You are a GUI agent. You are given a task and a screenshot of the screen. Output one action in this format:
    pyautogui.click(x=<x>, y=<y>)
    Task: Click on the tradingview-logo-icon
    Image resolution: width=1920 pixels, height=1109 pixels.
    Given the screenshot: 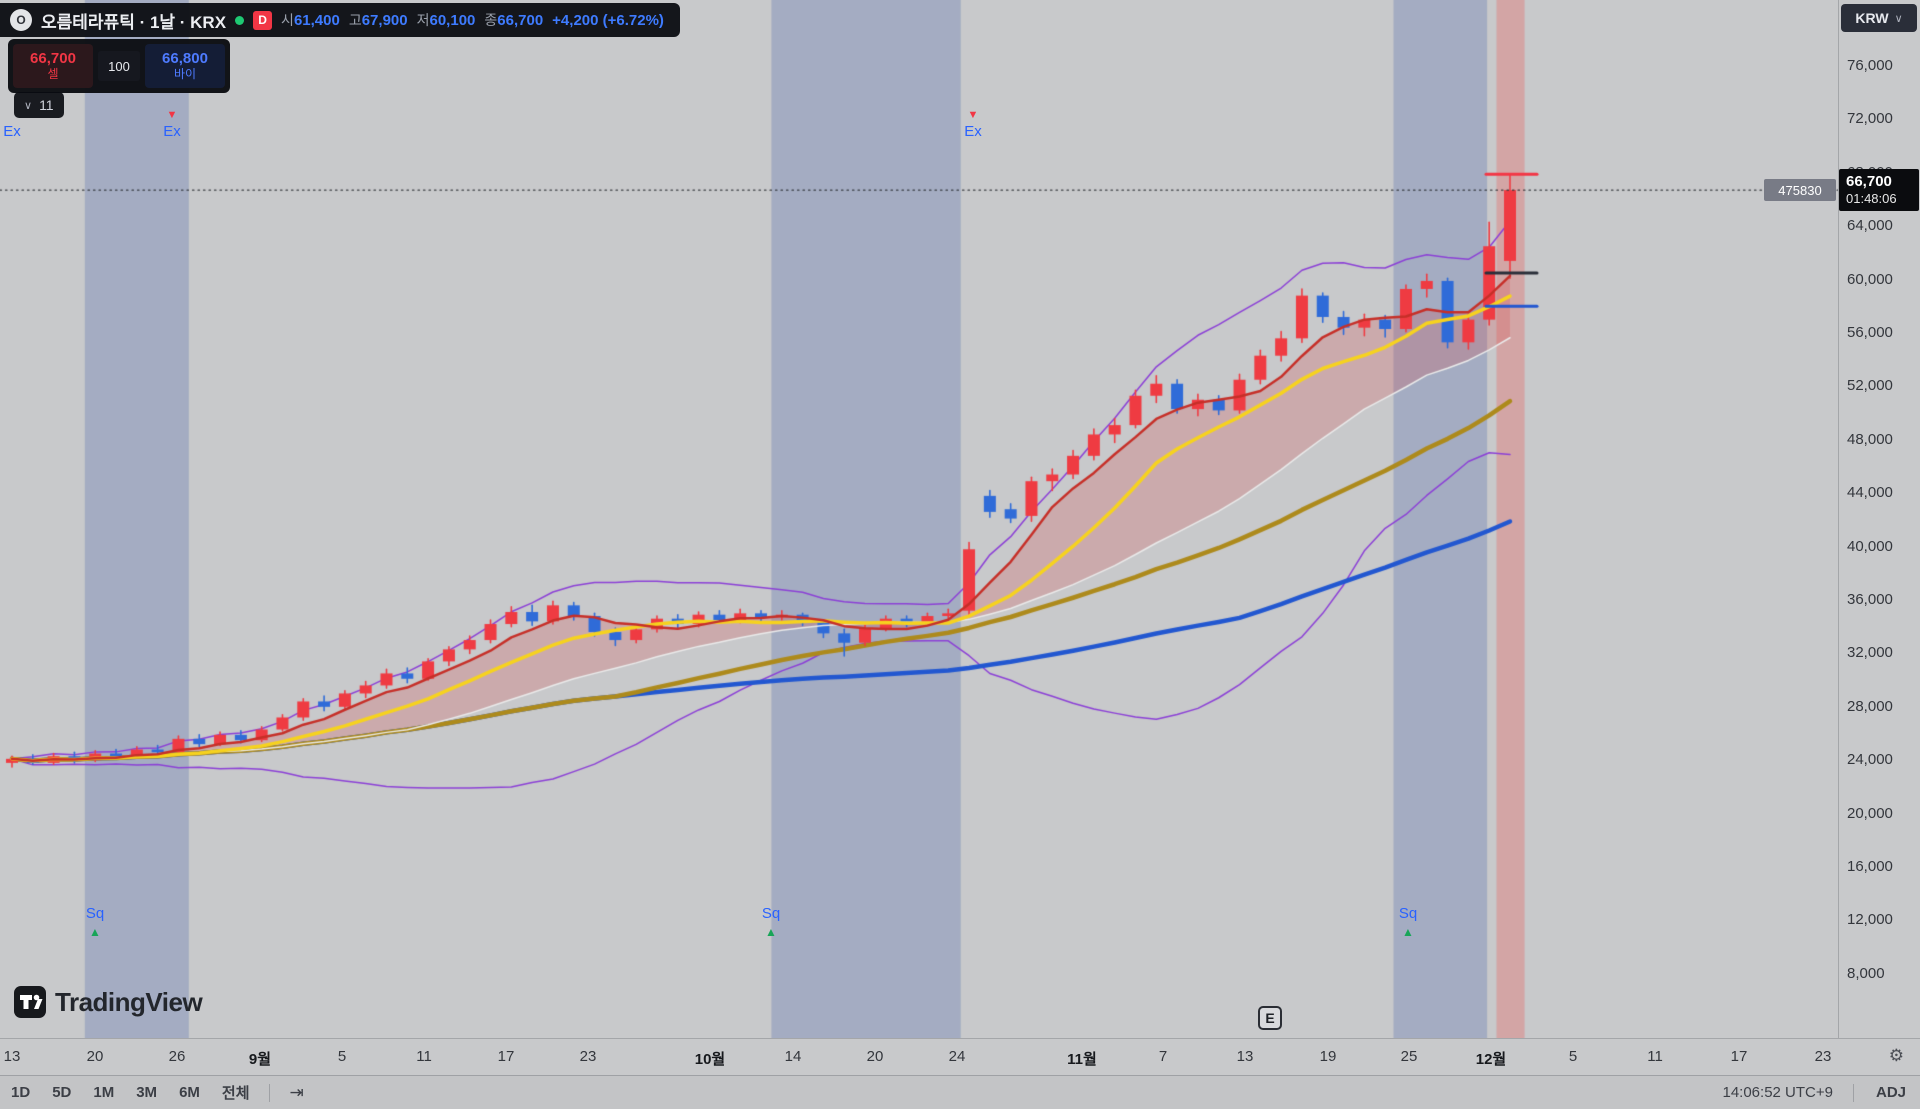 What is the action you would take?
    pyautogui.click(x=30, y=1002)
    